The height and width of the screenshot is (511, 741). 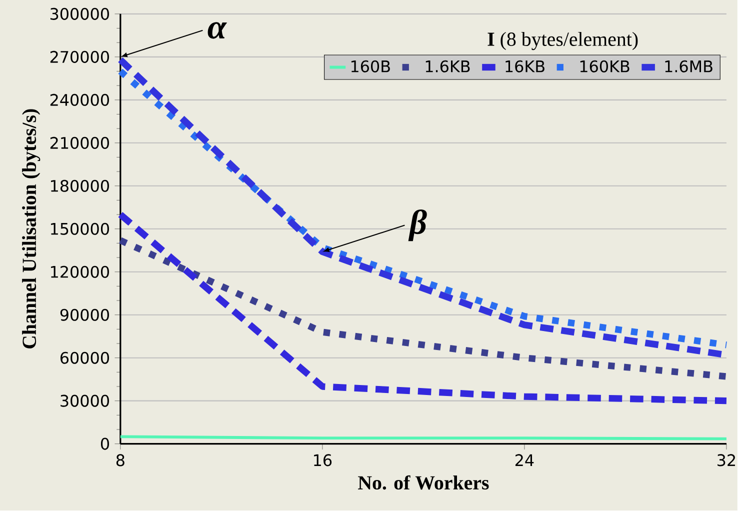 What do you see at coordinates (605, 66) in the screenshot?
I see `legend-label: 160KB` at bounding box center [605, 66].